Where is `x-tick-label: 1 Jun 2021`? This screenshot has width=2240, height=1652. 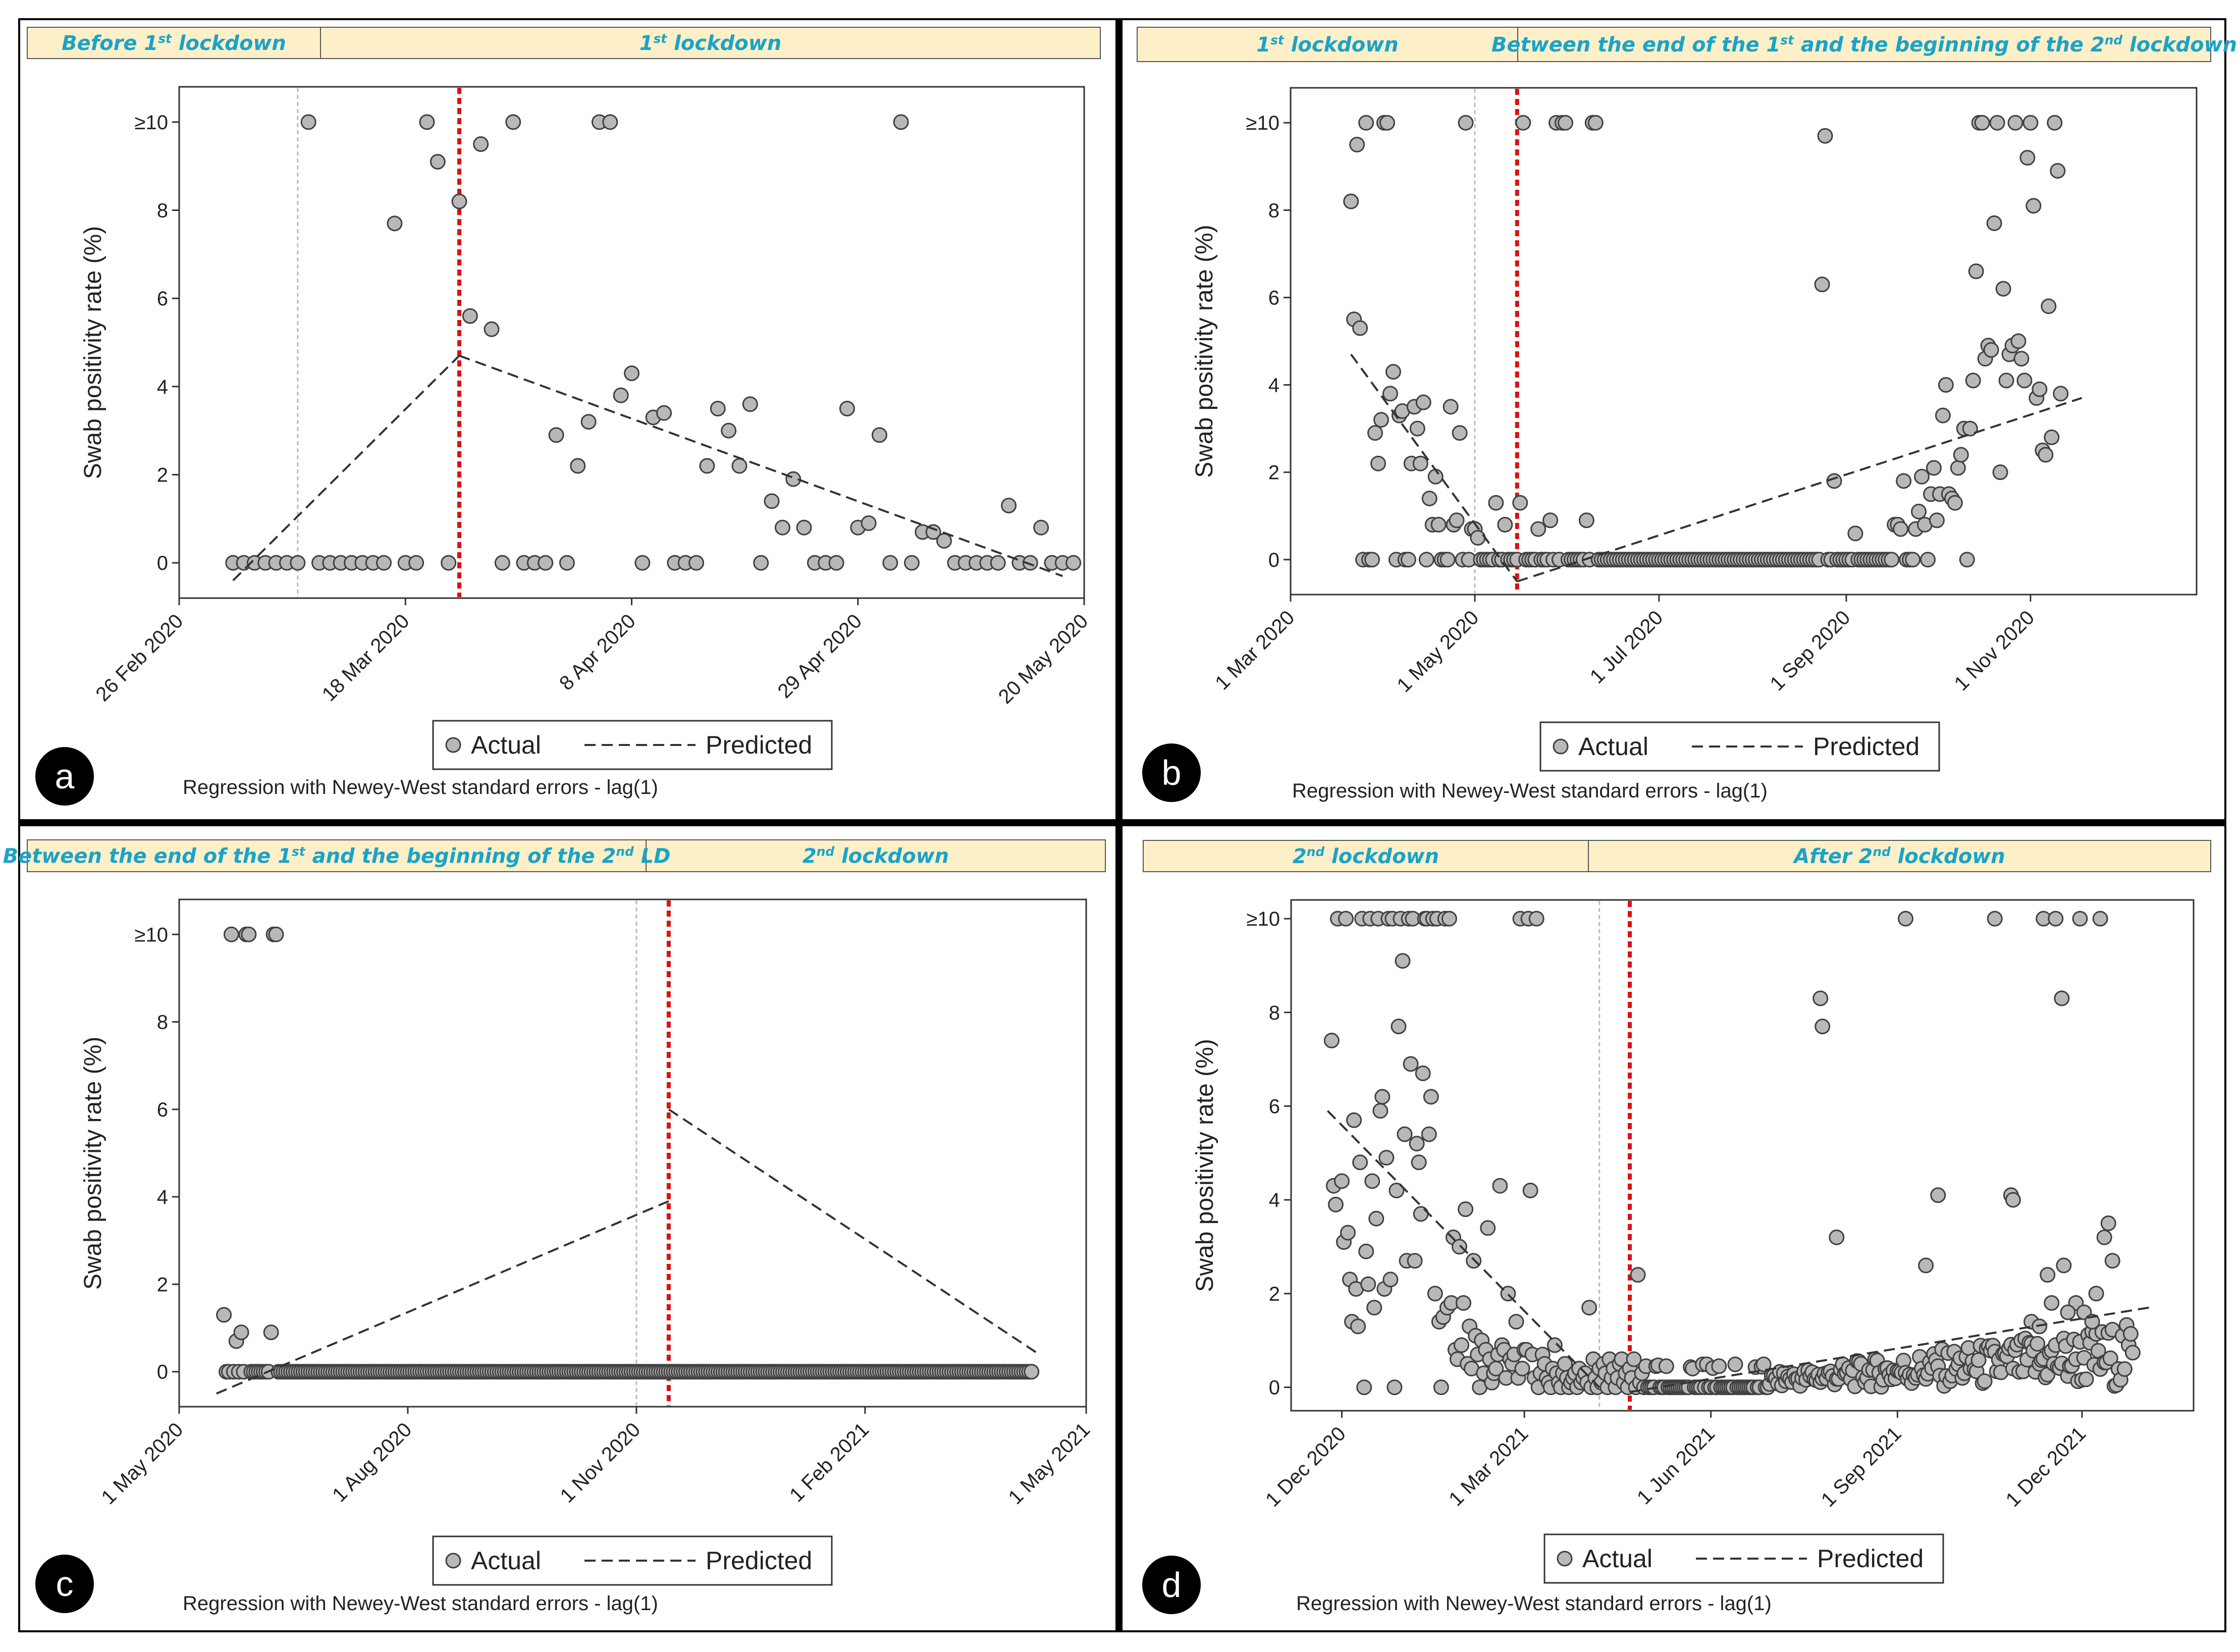 x-tick-label: 1 Jun 2021 is located at coordinates (1676, 1466).